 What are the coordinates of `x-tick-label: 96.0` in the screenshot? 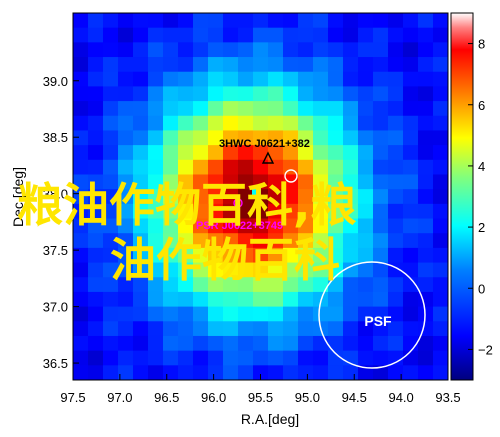 It's located at (213, 397).